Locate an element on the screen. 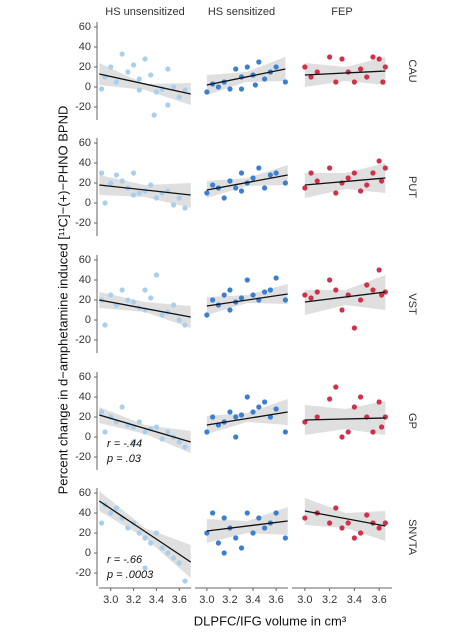 The height and width of the screenshot is (638, 474). row-title: CAU is located at coordinates (412, 70).